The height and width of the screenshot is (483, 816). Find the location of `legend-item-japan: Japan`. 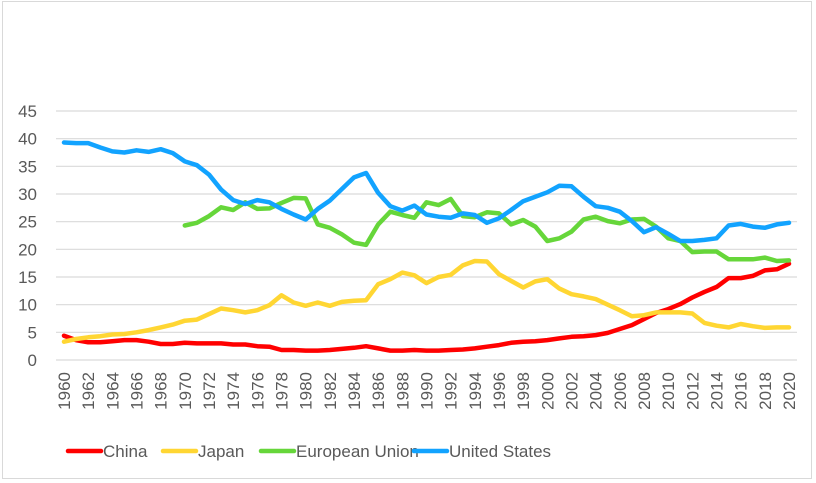

legend-item-japan: Japan is located at coordinates (202, 451).